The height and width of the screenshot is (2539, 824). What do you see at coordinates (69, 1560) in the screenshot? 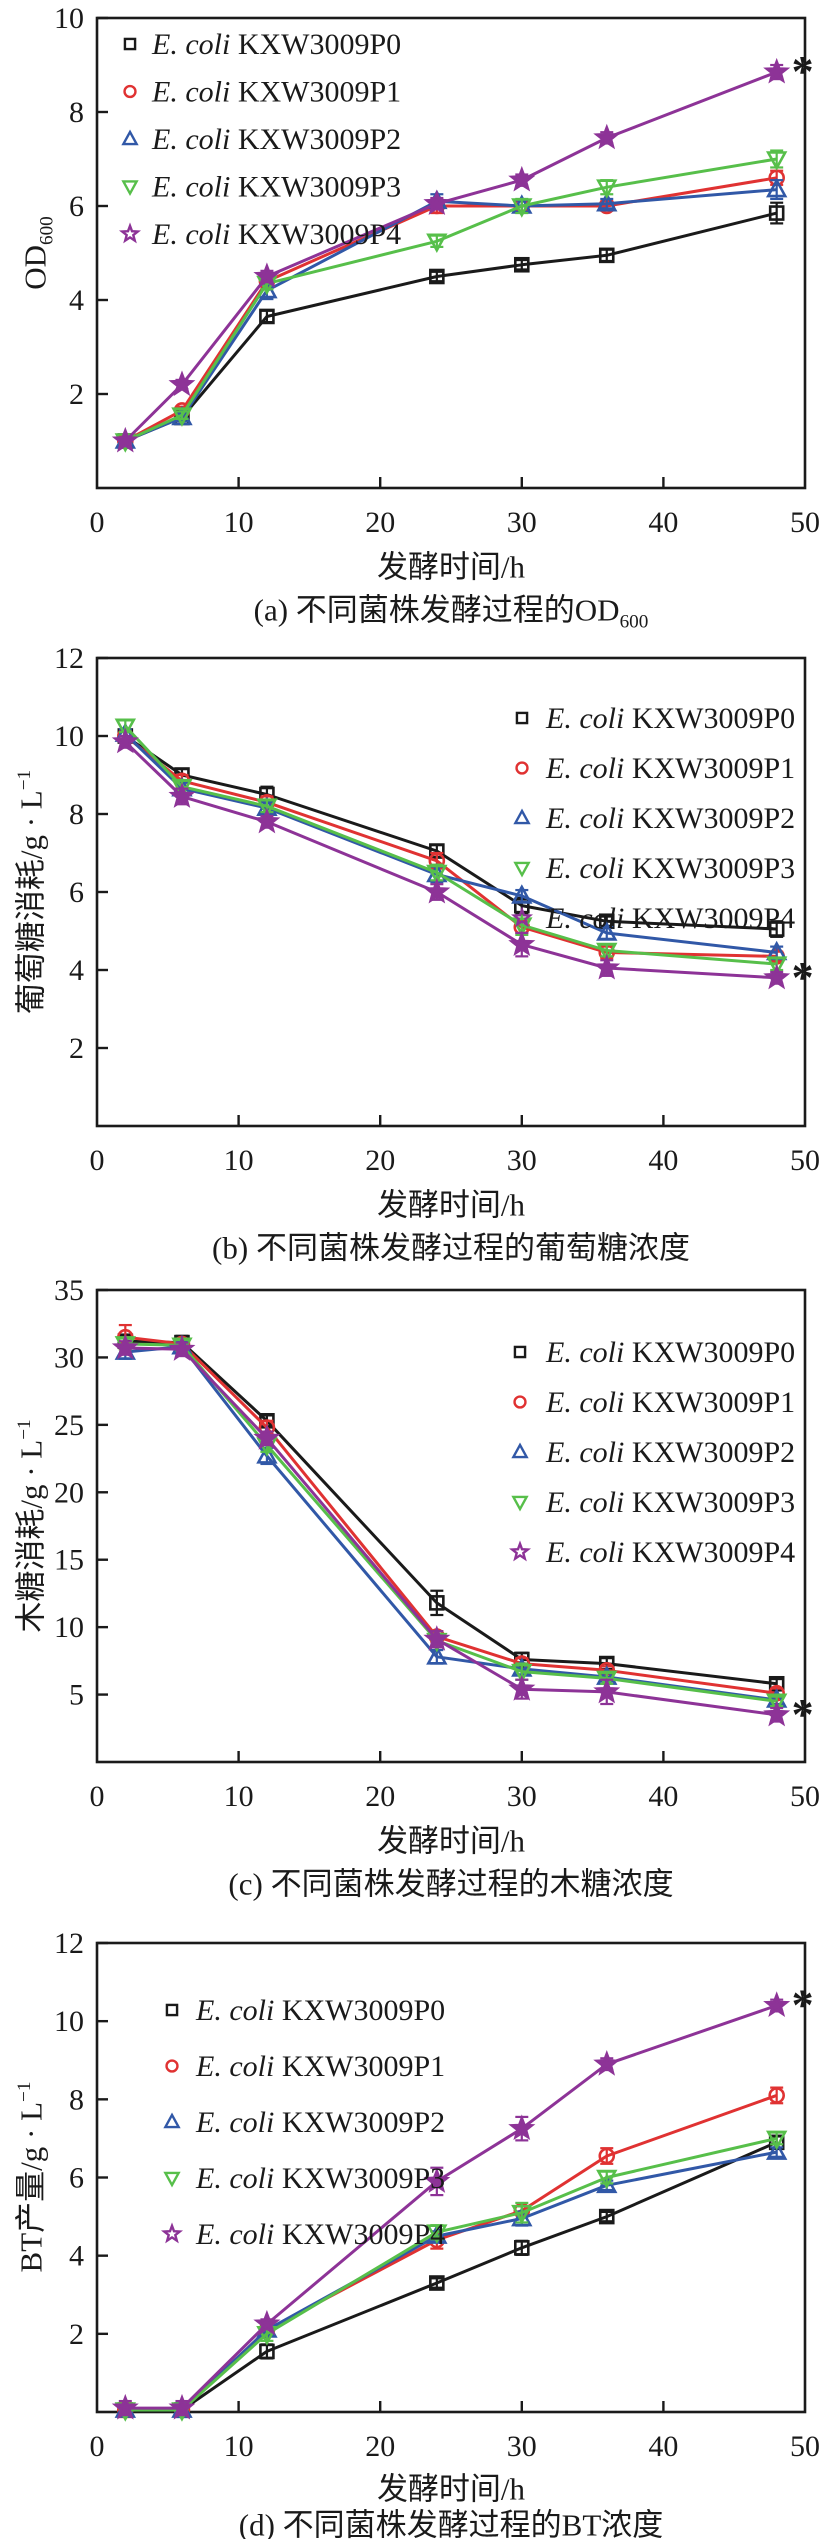
I see `y-tick-label: 15` at bounding box center [69, 1560].